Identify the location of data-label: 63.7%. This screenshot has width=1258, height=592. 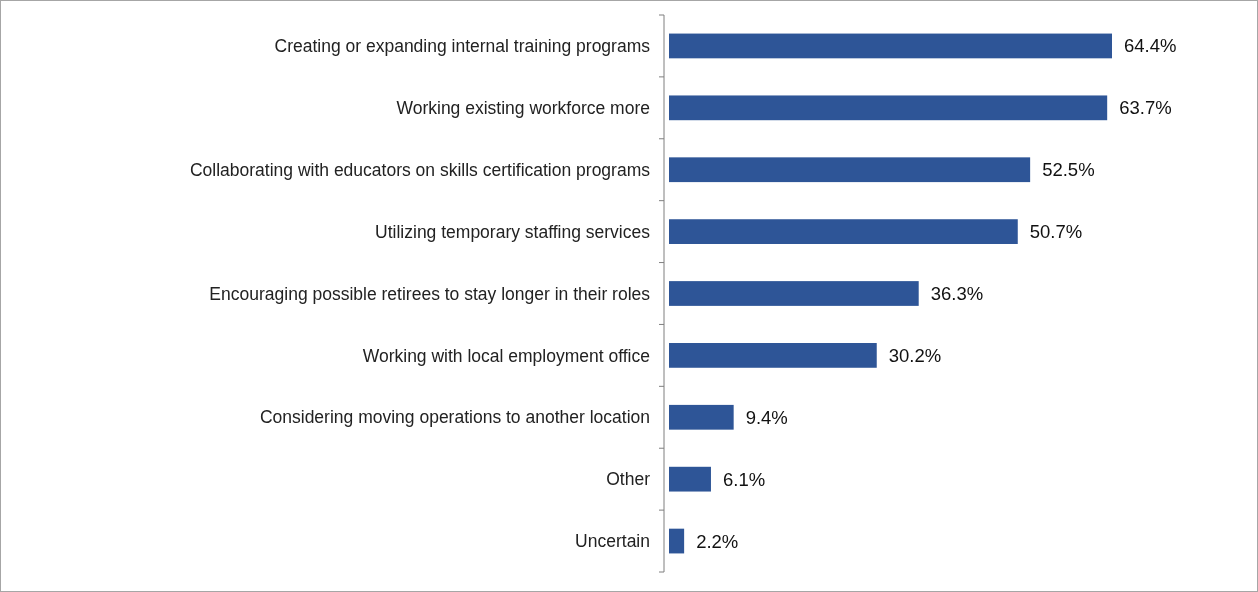
(1145, 108).